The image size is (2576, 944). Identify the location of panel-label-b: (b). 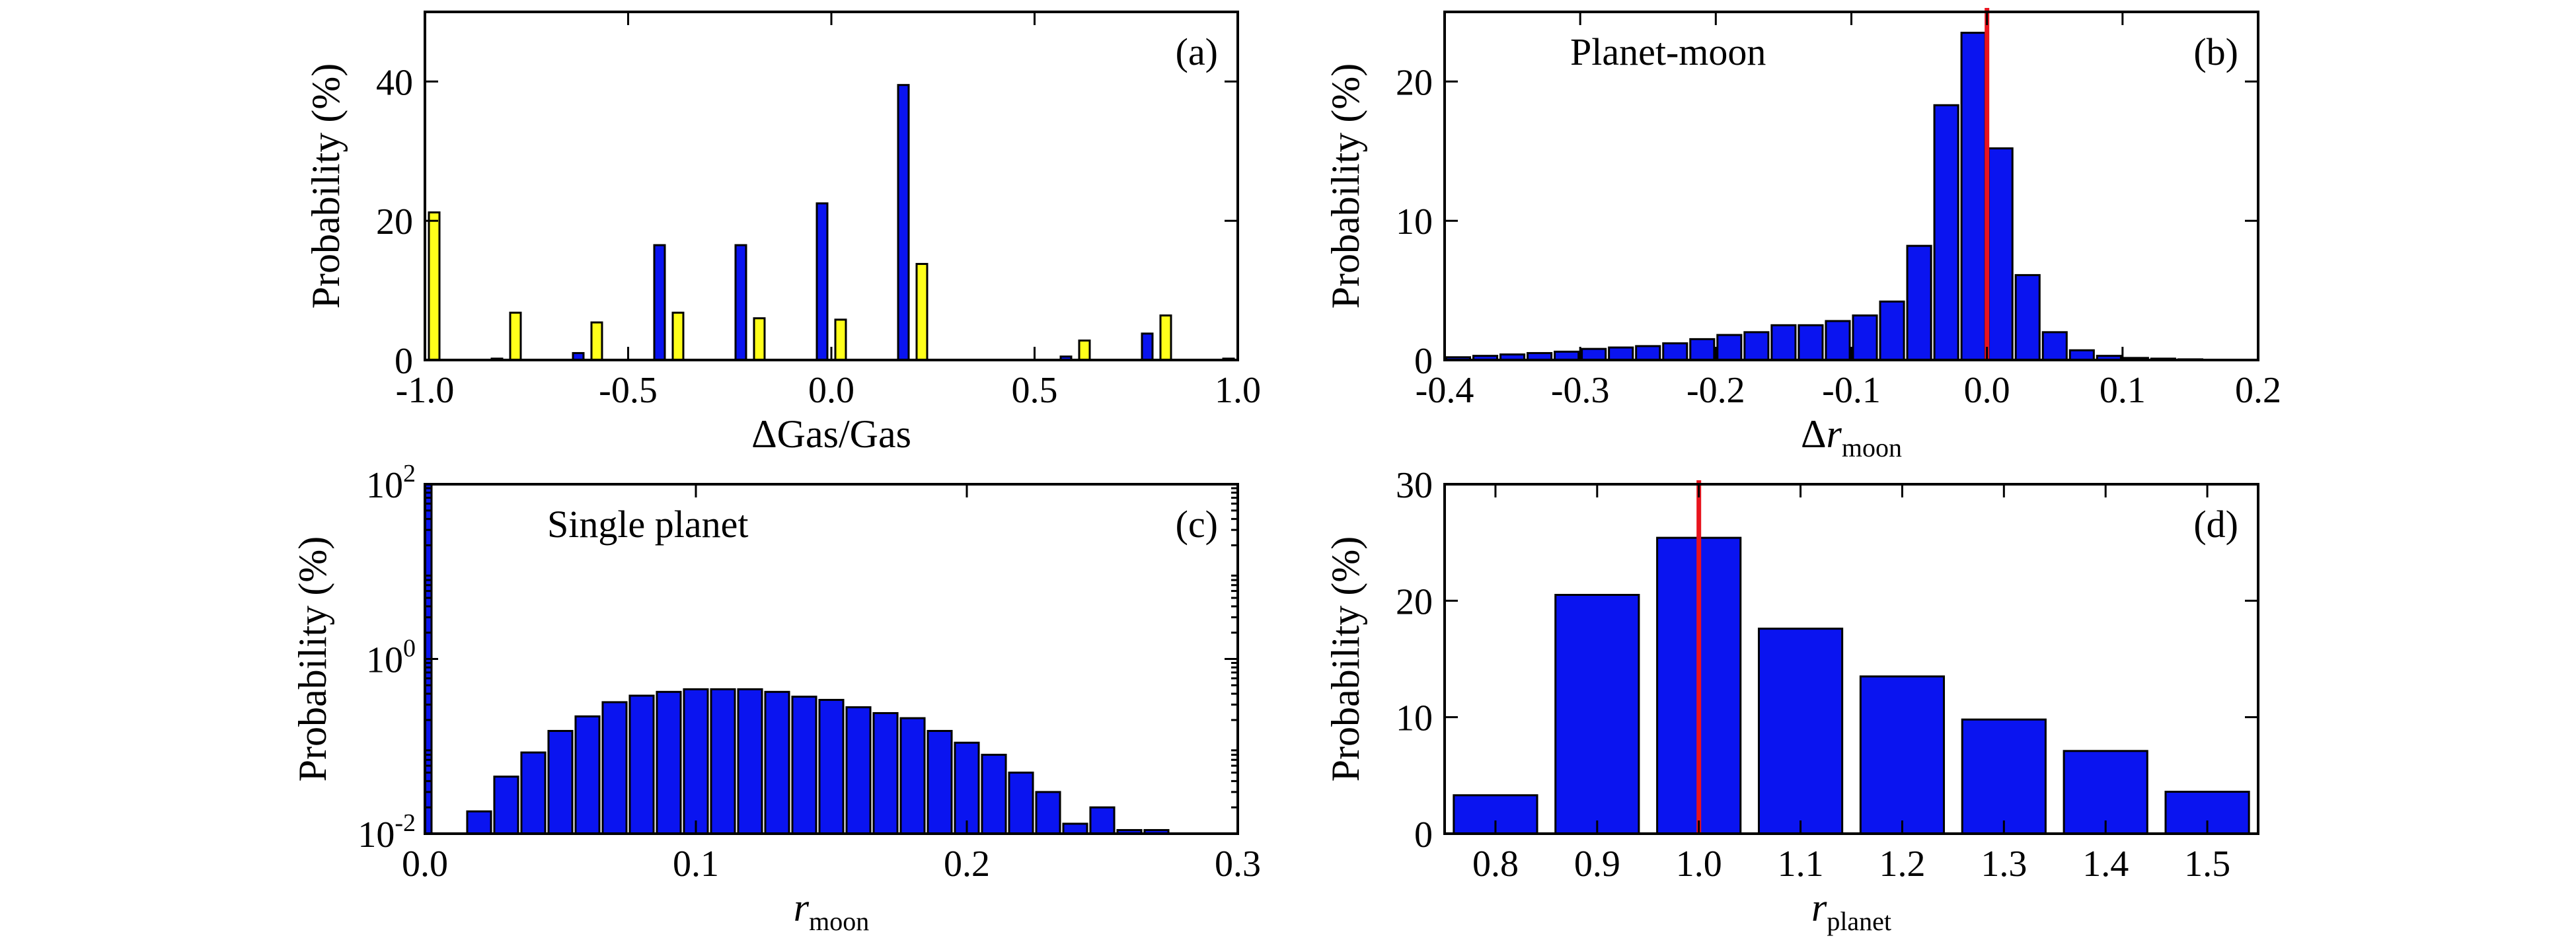
(2215, 51).